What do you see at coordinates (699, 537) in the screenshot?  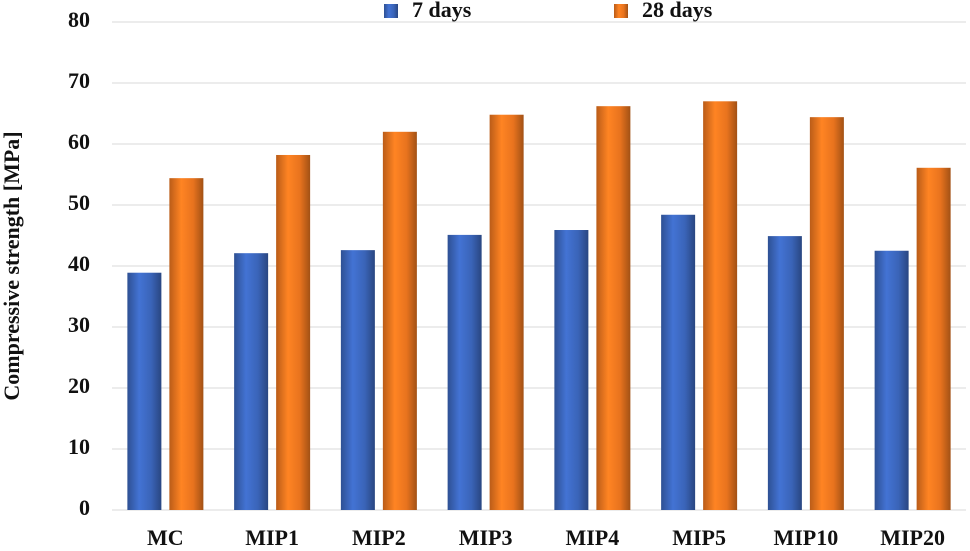 I see `x-tick-label: MIP5` at bounding box center [699, 537].